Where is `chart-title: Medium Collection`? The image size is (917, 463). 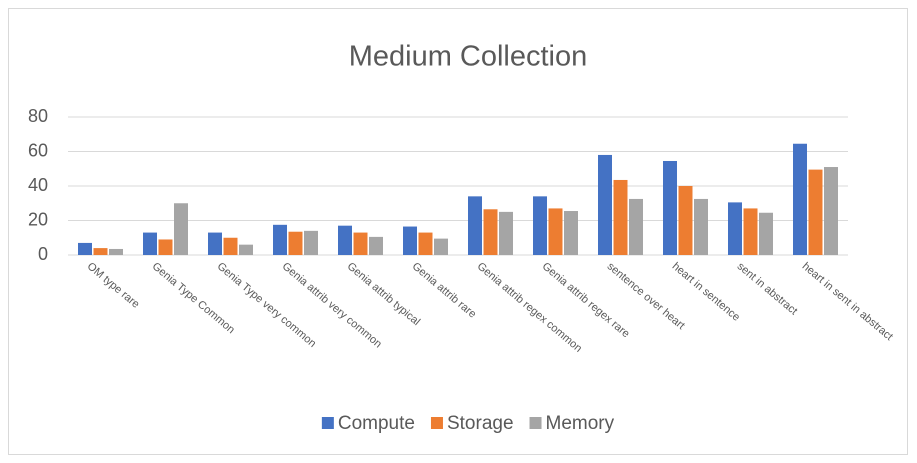 chart-title: Medium Collection is located at coordinates (468, 57).